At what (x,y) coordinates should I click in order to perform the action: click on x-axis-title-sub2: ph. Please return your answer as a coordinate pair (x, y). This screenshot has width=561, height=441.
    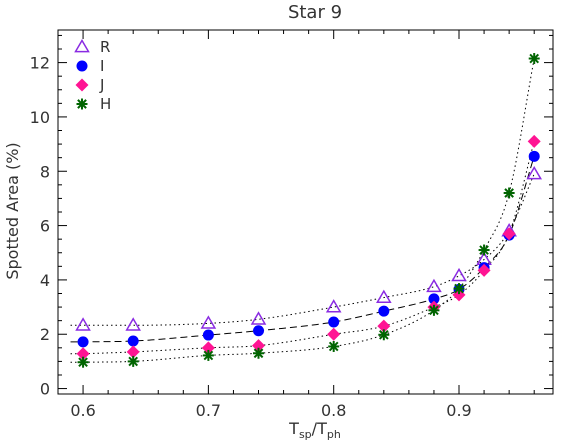
    Looking at the image, I should click on (334, 434).